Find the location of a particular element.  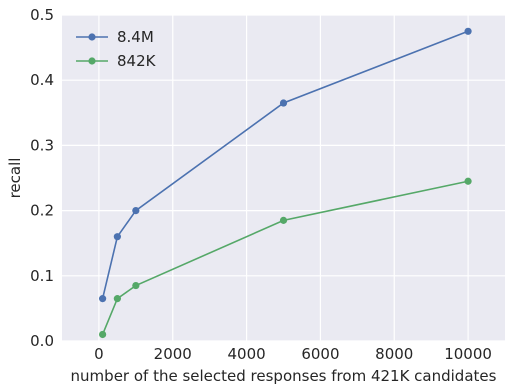

x-tick-label: 6000 is located at coordinates (320, 354).